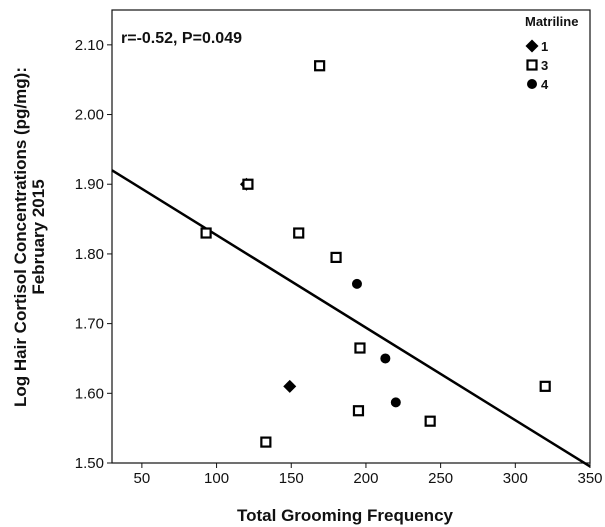 The height and width of the screenshot is (527, 605). I want to click on x-axis-label: Total Grooming Frequency, so click(345, 515).